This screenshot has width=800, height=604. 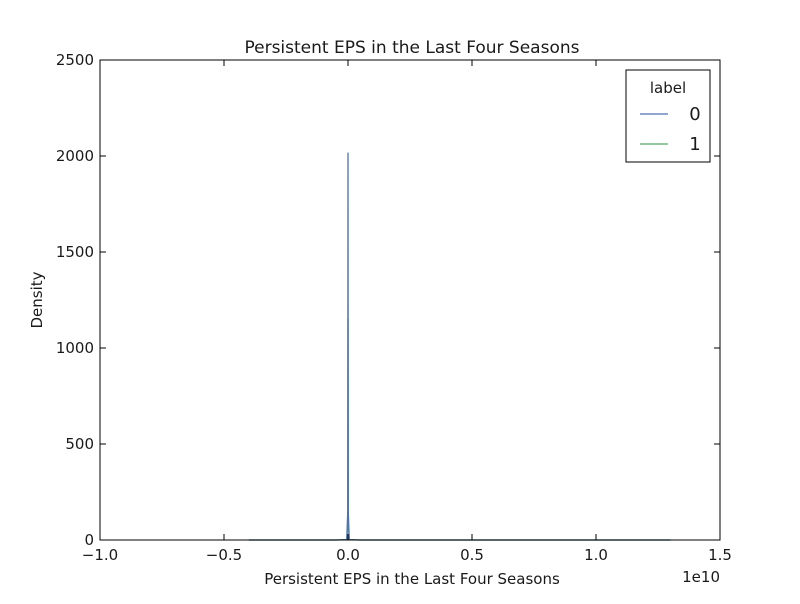 What do you see at coordinates (89, 540) in the screenshot?
I see `y-tick-label: 0` at bounding box center [89, 540].